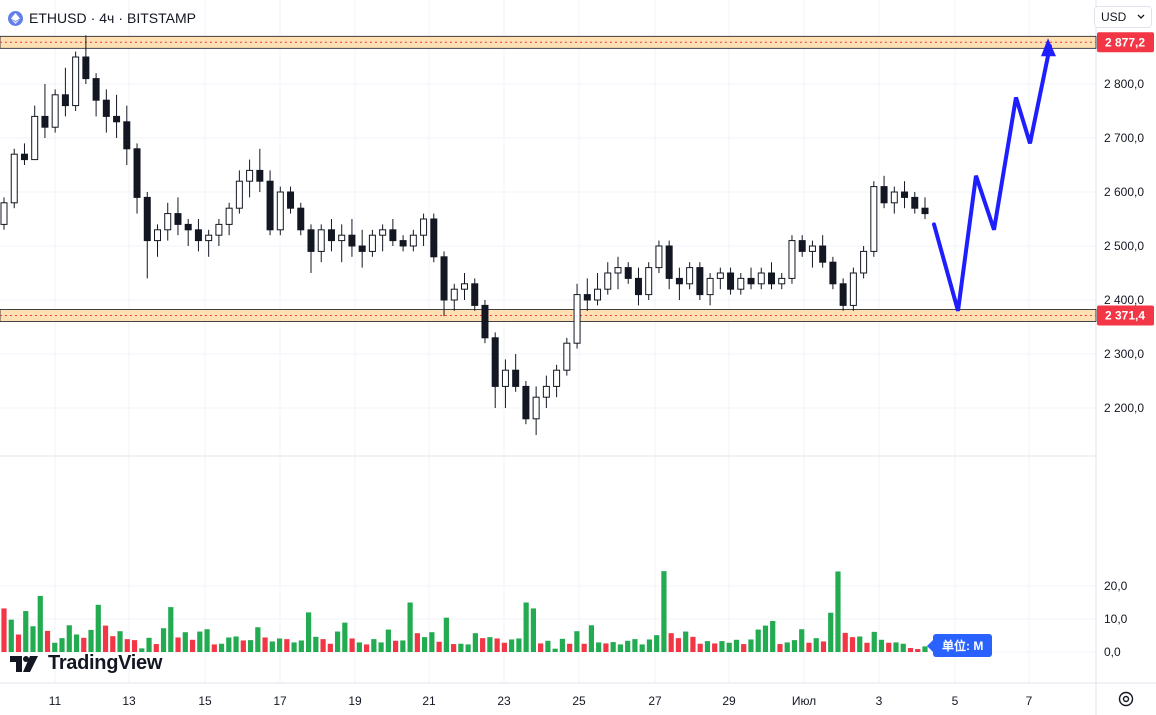  I want to click on forecast-path, so click(992, 178).